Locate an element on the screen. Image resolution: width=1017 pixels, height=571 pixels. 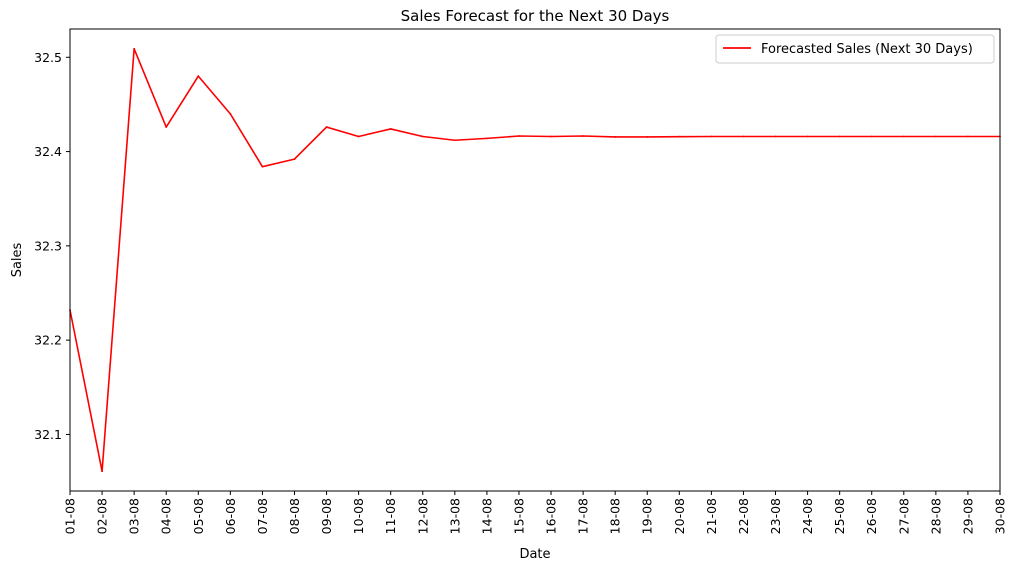
x-tick-label: 30-08 is located at coordinates (1000, 516).